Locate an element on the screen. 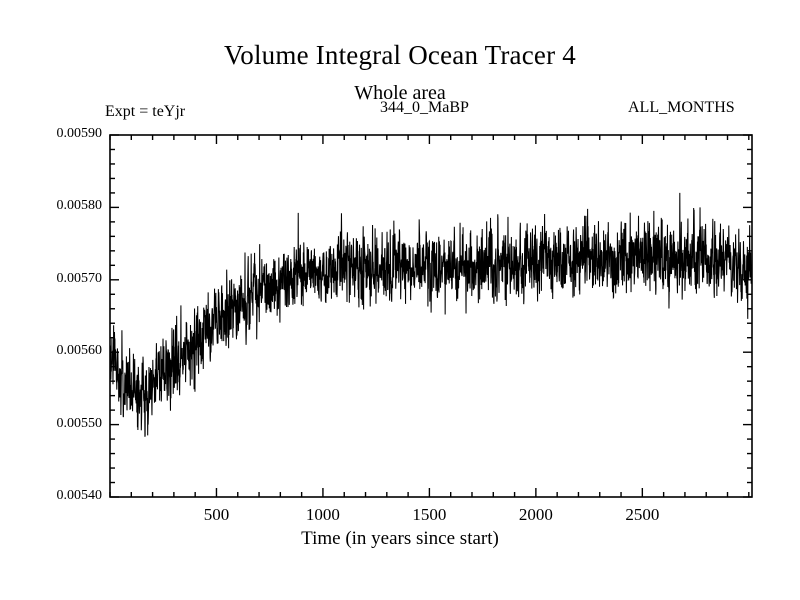 This screenshot has height=600, width=800. y-tick-label: 0.00550 is located at coordinates (79, 423).